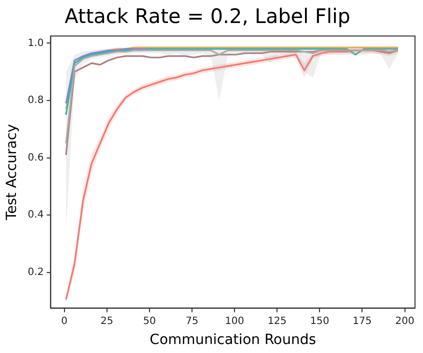 The width and height of the screenshot is (423, 353). I want to click on y-axis-title: Test Accuracy, so click(12, 173).